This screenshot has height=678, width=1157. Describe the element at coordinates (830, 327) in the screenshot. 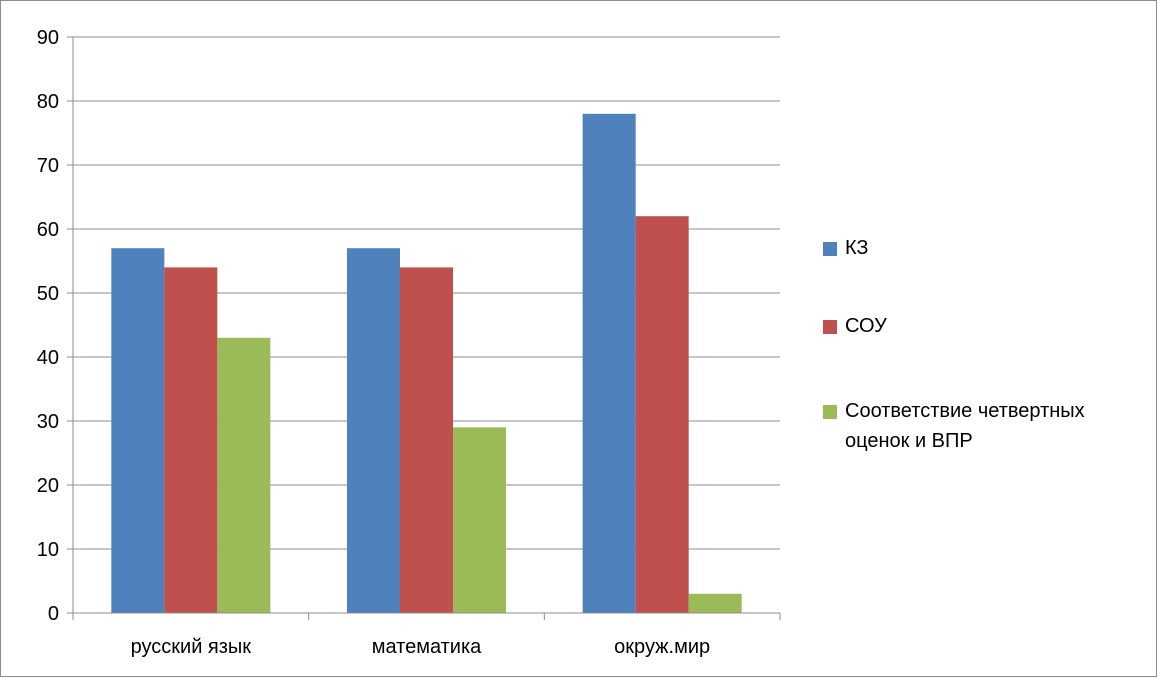

I see `legend-swatch-sou` at that location.